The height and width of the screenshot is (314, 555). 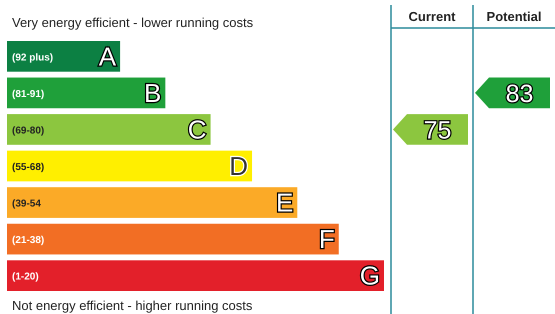 What do you see at coordinates (432, 16) in the screenshot?
I see `text: Current` at bounding box center [432, 16].